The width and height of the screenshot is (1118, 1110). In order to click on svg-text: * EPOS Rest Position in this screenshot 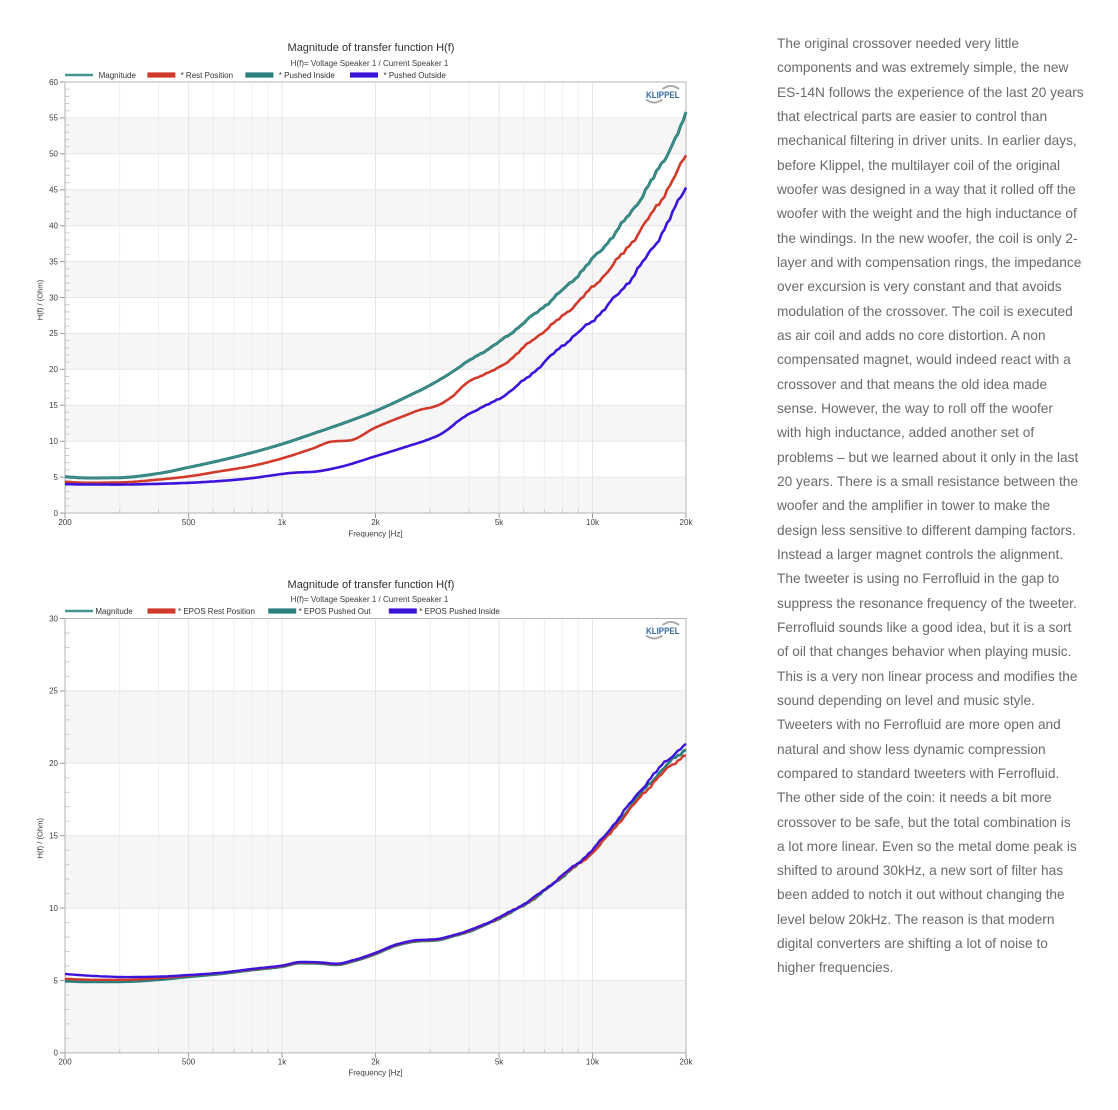, I will do `click(216, 611)`.